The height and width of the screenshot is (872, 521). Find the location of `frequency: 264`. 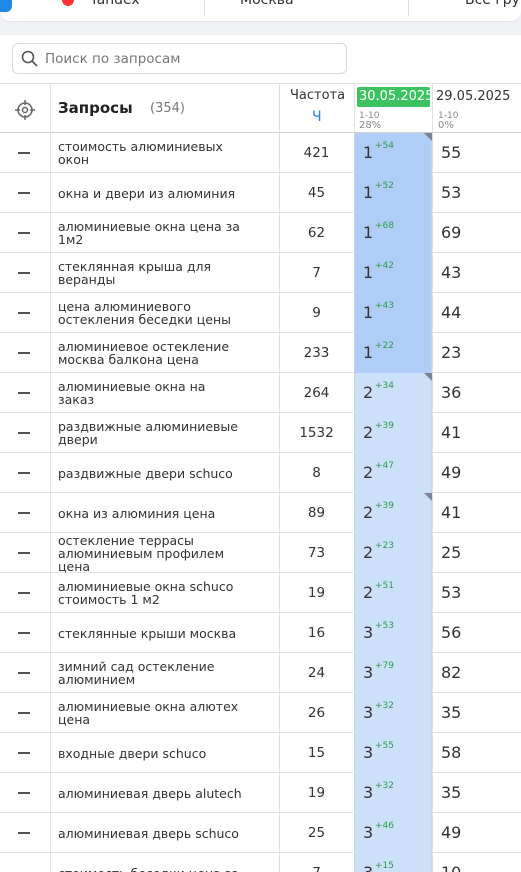

frequency: 264 is located at coordinates (316, 393).